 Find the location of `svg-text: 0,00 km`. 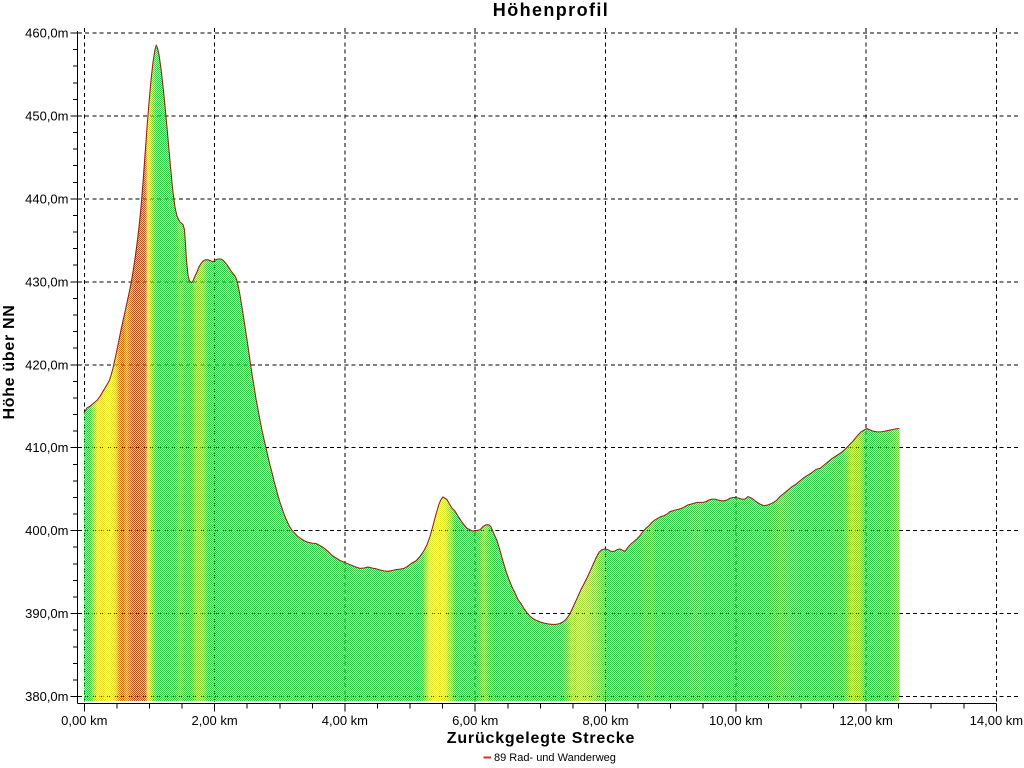

svg-text: 0,00 km is located at coordinates (84, 720).